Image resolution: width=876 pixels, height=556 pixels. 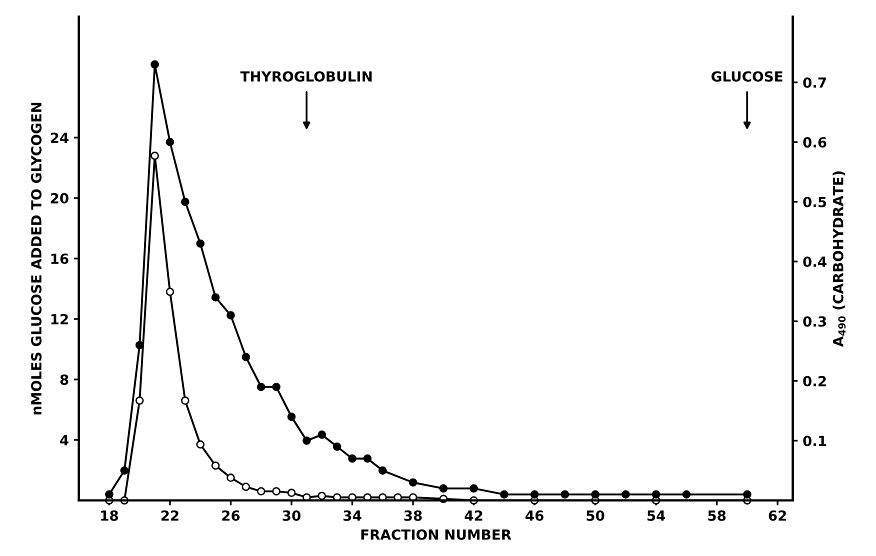 I want to click on x-tick-label: 58, so click(x=717, y=515).